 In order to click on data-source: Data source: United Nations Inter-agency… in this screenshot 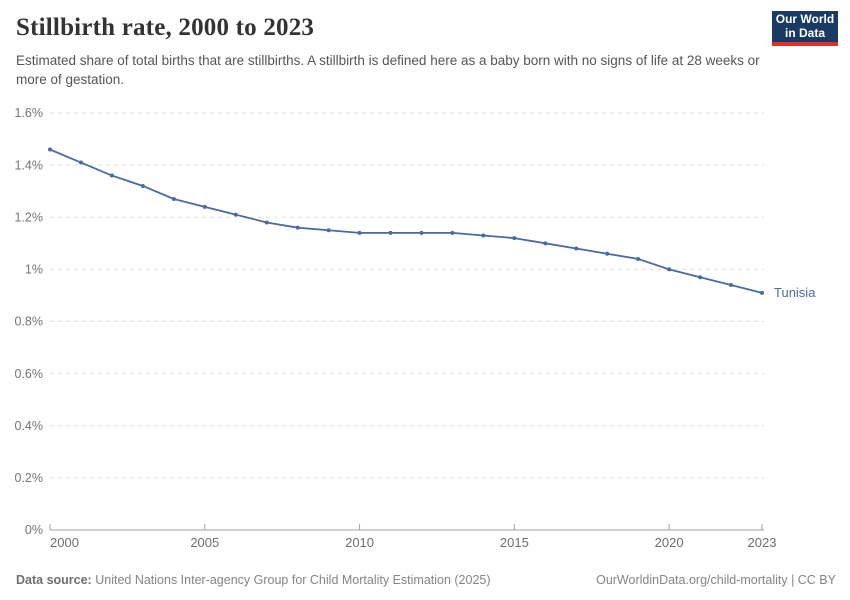, I will do `click(253, 580)`.